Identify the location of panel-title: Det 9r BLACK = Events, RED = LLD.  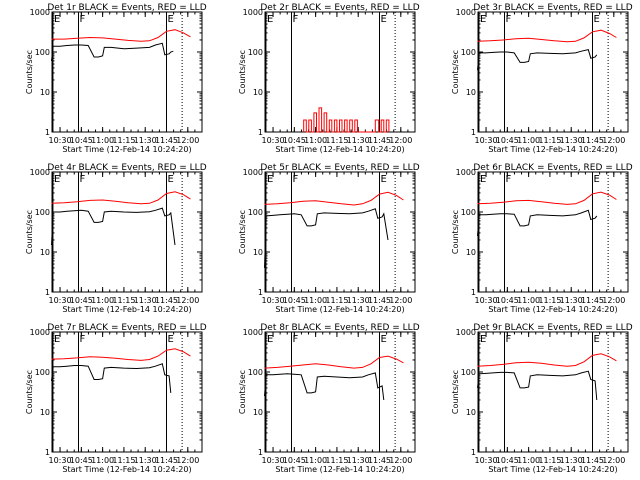
(552, 328).